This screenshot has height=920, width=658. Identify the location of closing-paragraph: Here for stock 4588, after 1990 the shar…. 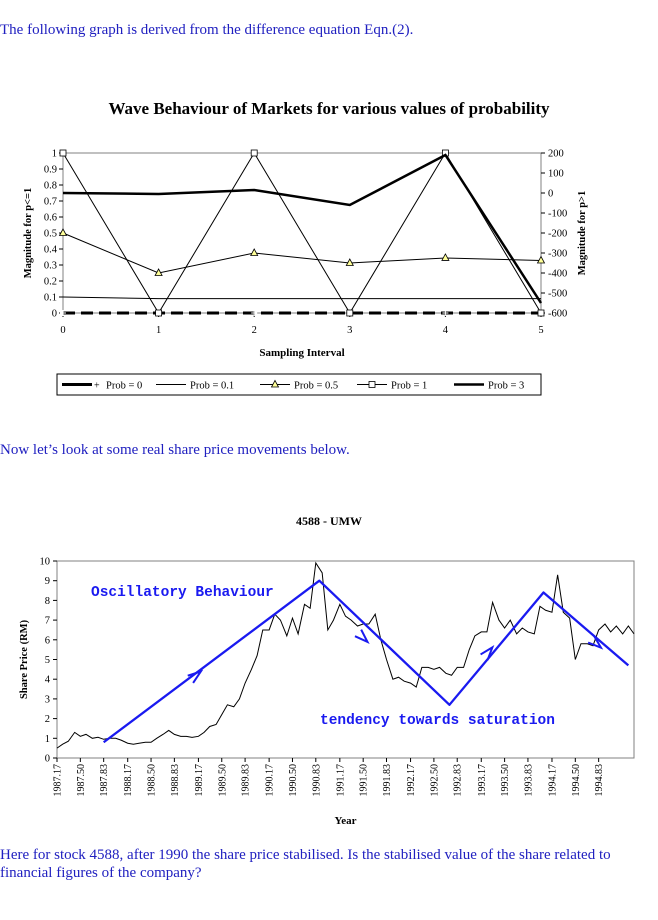
(305, 864).